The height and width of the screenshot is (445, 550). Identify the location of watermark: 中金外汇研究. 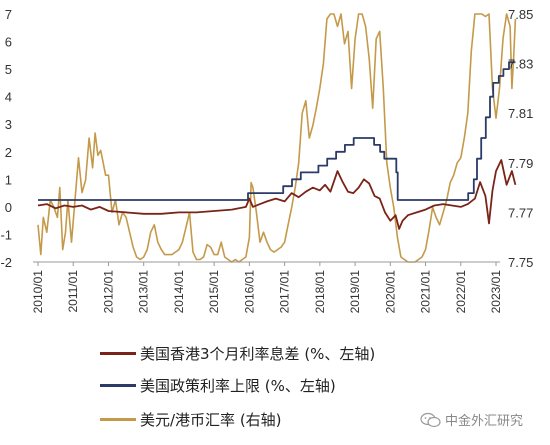
(471, 419).